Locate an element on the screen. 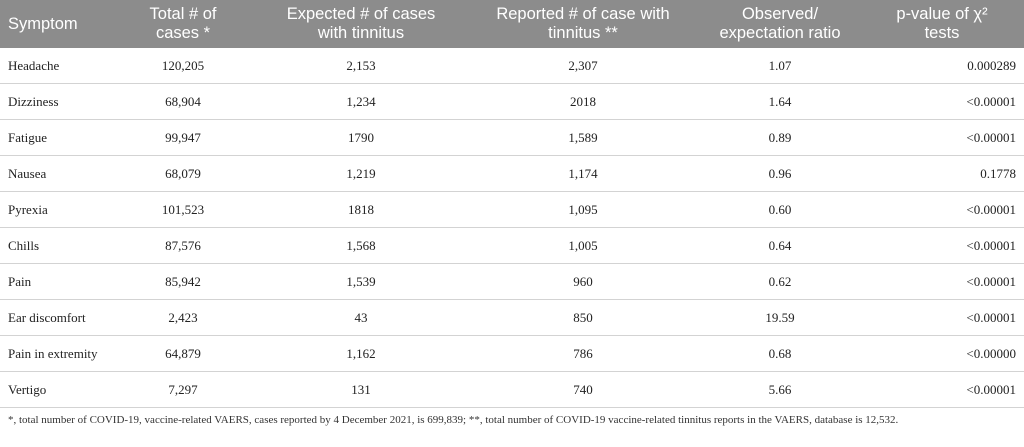 The height and width of the screenshot is (447, 1024). cell-total-cases: 87,576 is located at coordinates (183, 245).